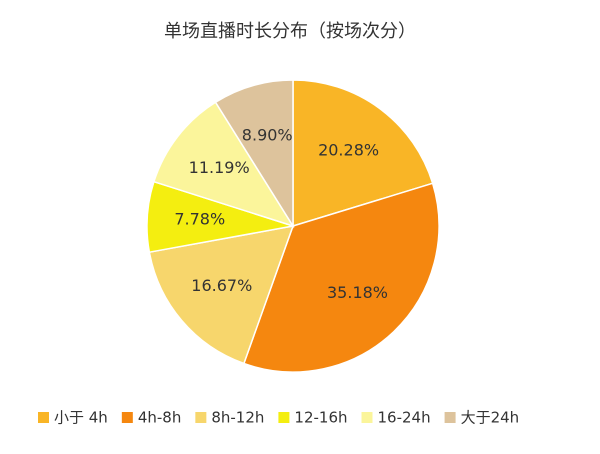  What do you see at coordinates (348, 149) in the screenshot?
I see `slice-label: 20.28%` at bounding box center [348, 149].